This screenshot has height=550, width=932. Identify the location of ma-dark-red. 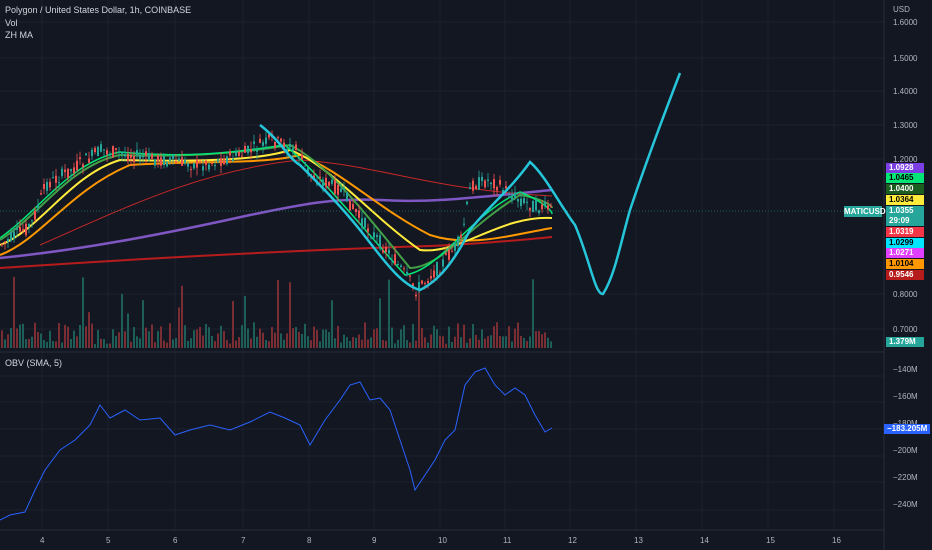
(276, 252).